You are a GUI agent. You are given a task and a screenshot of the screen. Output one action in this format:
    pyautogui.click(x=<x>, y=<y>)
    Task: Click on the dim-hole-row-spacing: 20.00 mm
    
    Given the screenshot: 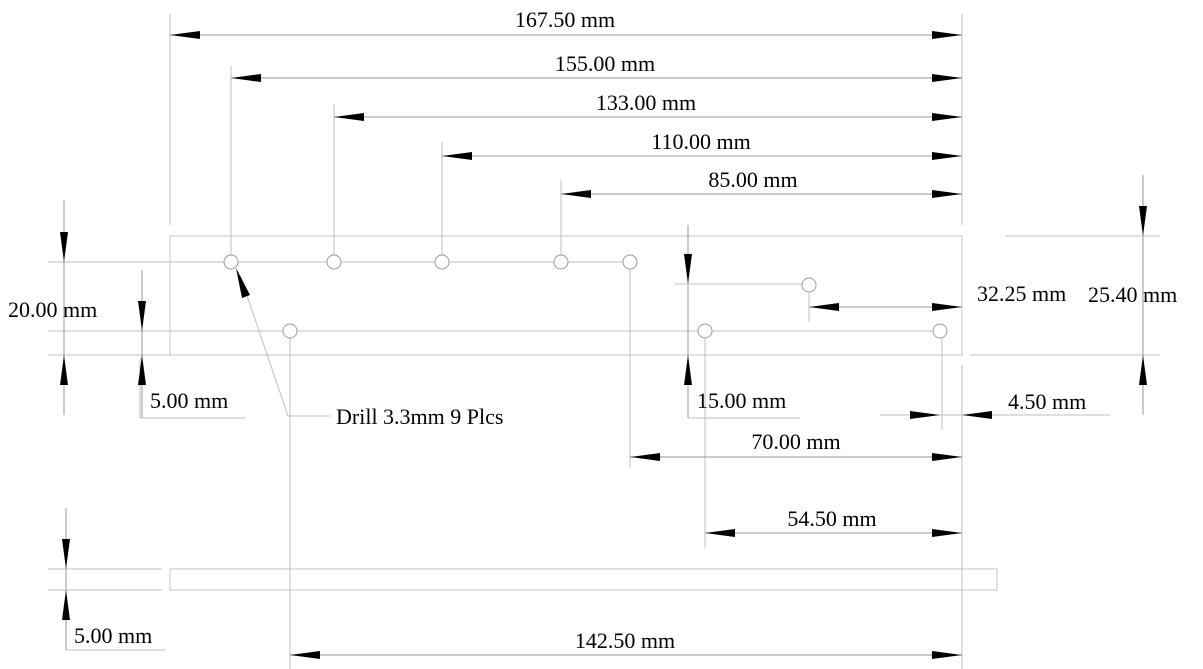 What is the action you would take?
    pyautogui.click(x=52, y=307)
    